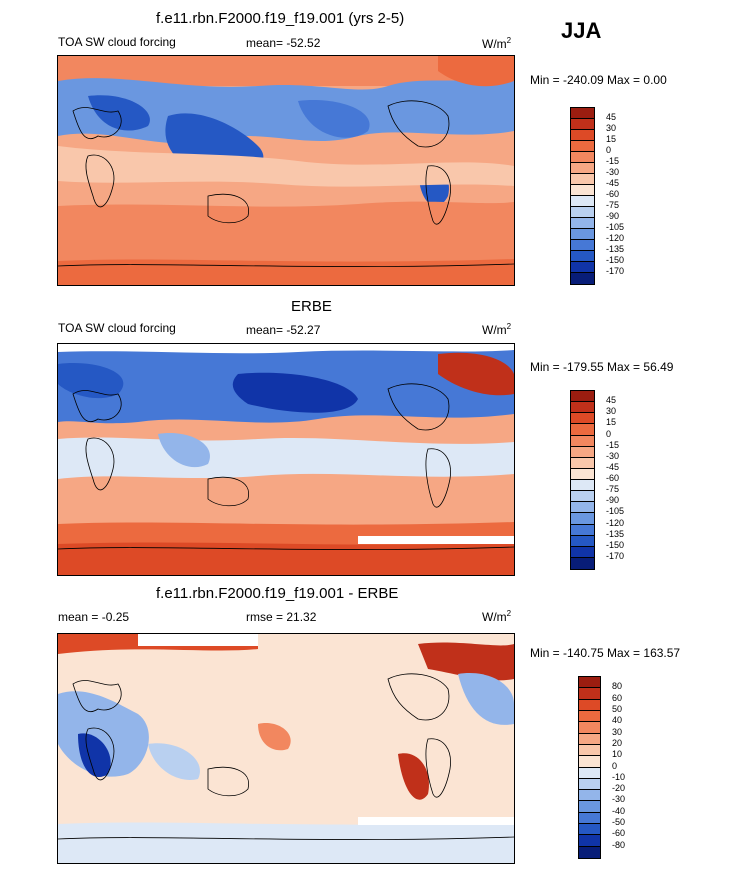 This screenshot has width=733, height=872. I want to click on panel1-left-label: TOA SW cloud forcing, so click(117, 42).